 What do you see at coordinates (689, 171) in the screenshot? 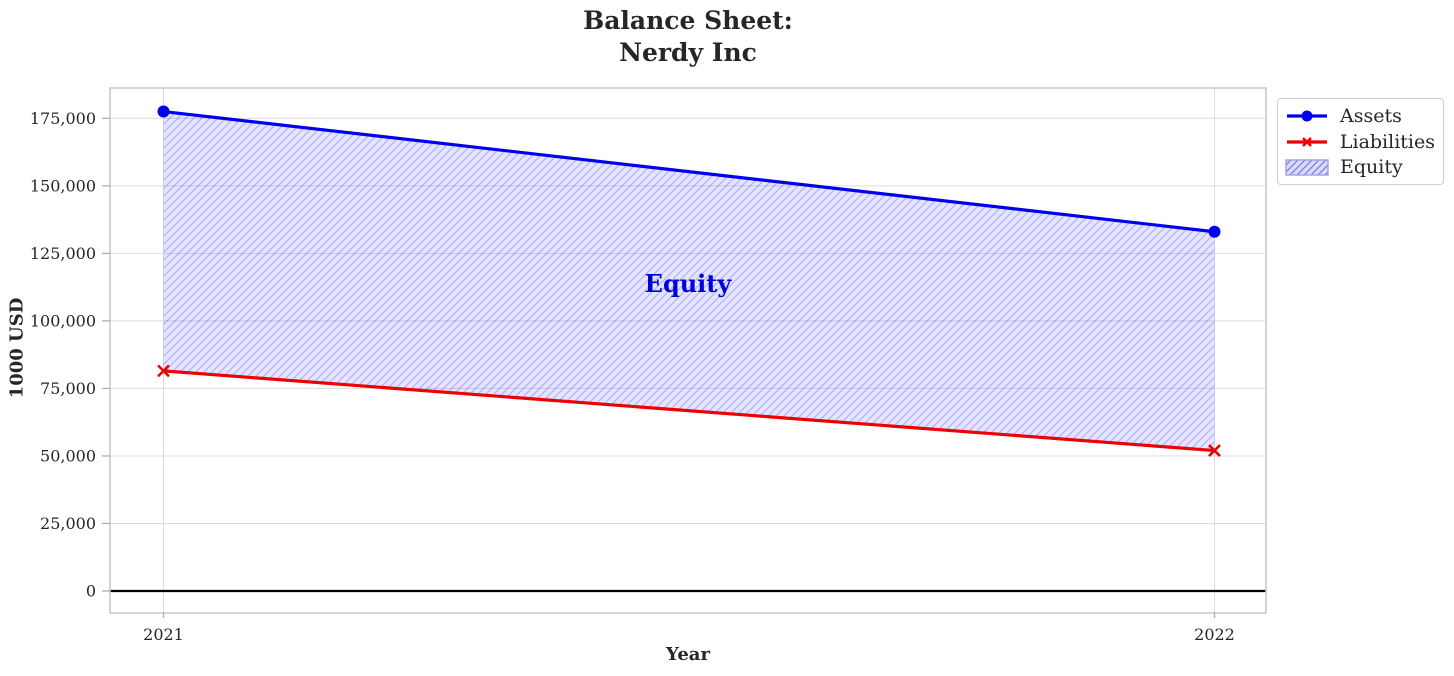
I see `assets-line` at bounding box center [689, 171].